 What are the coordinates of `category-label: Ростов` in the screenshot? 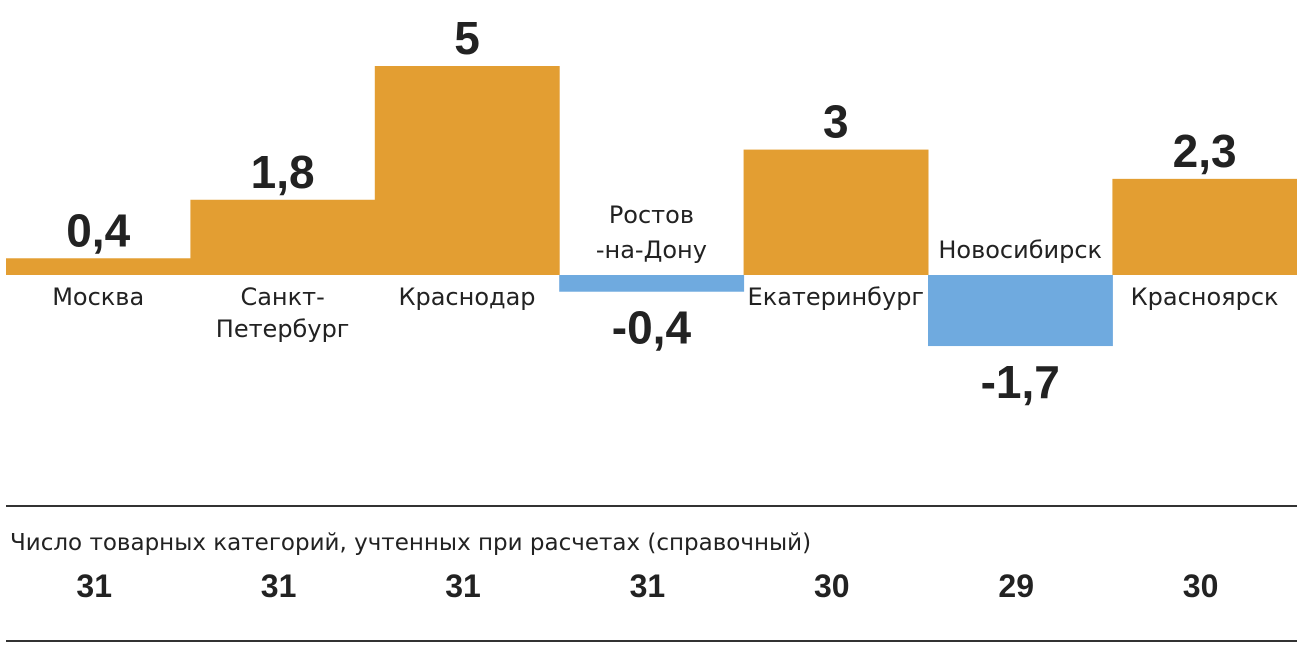 It's located at (651, 215).